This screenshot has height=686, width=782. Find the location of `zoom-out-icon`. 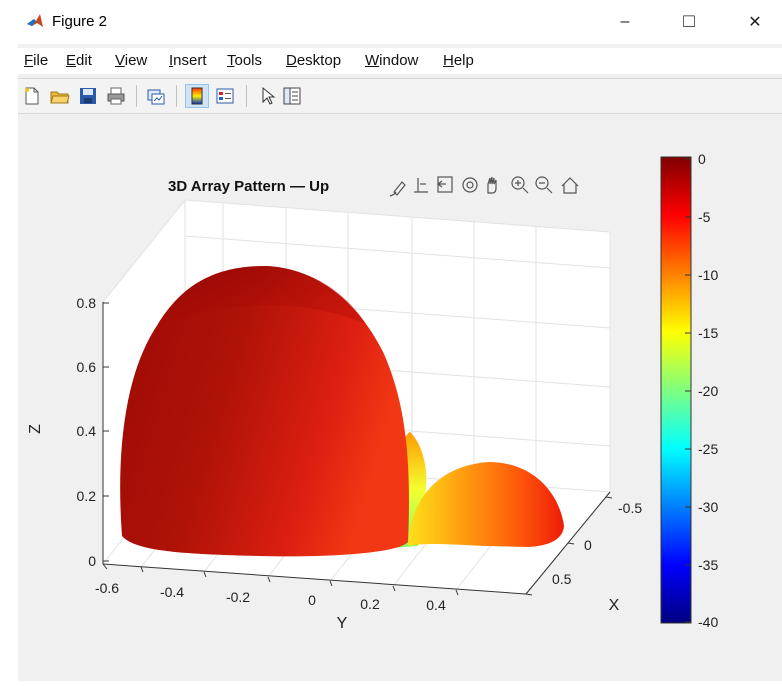

zoom-out-icon is located at coordinates (544, 185).